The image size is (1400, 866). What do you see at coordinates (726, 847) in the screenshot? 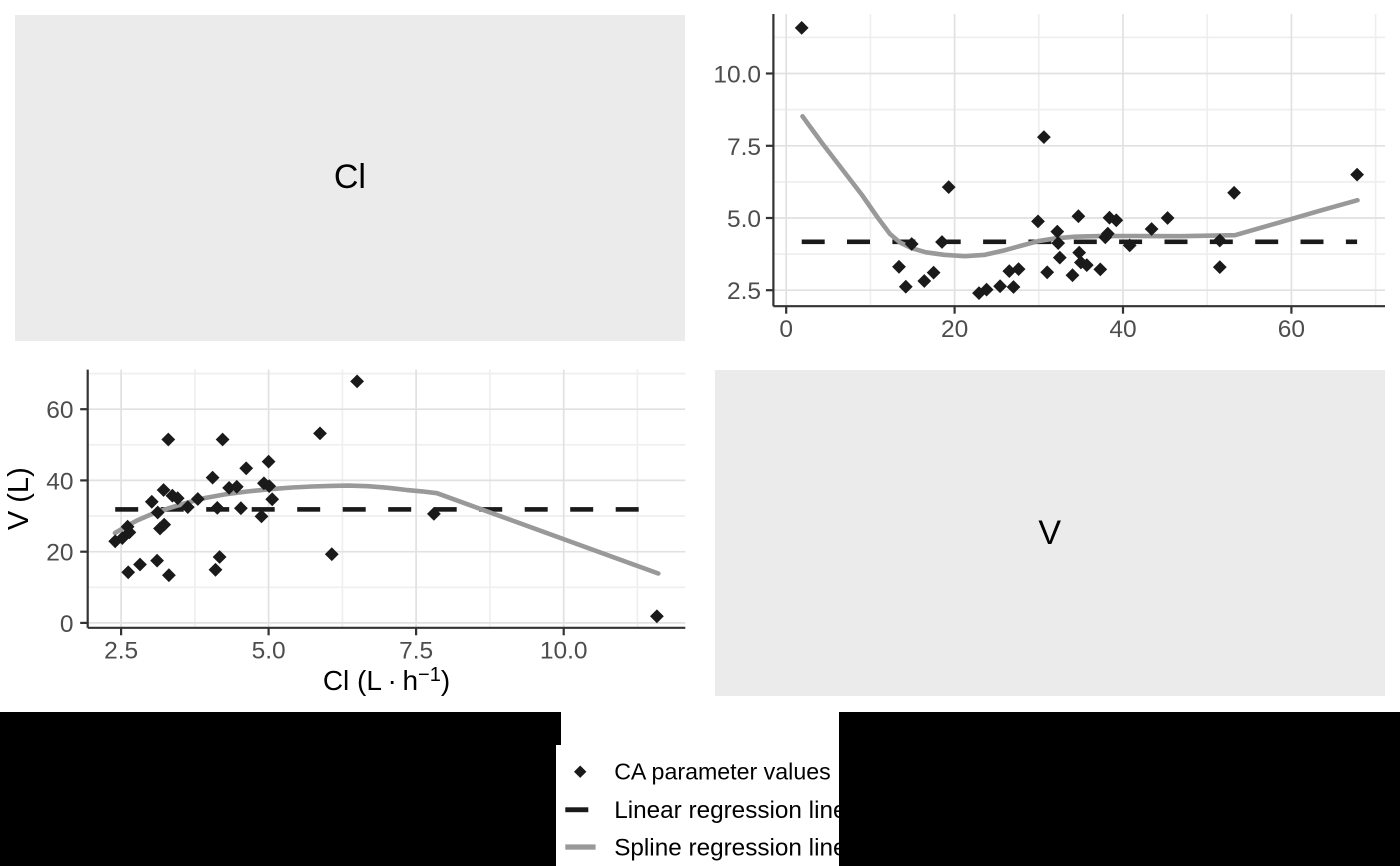
I see `svg-text: Spline regression line` at bounding box center [726, 847].